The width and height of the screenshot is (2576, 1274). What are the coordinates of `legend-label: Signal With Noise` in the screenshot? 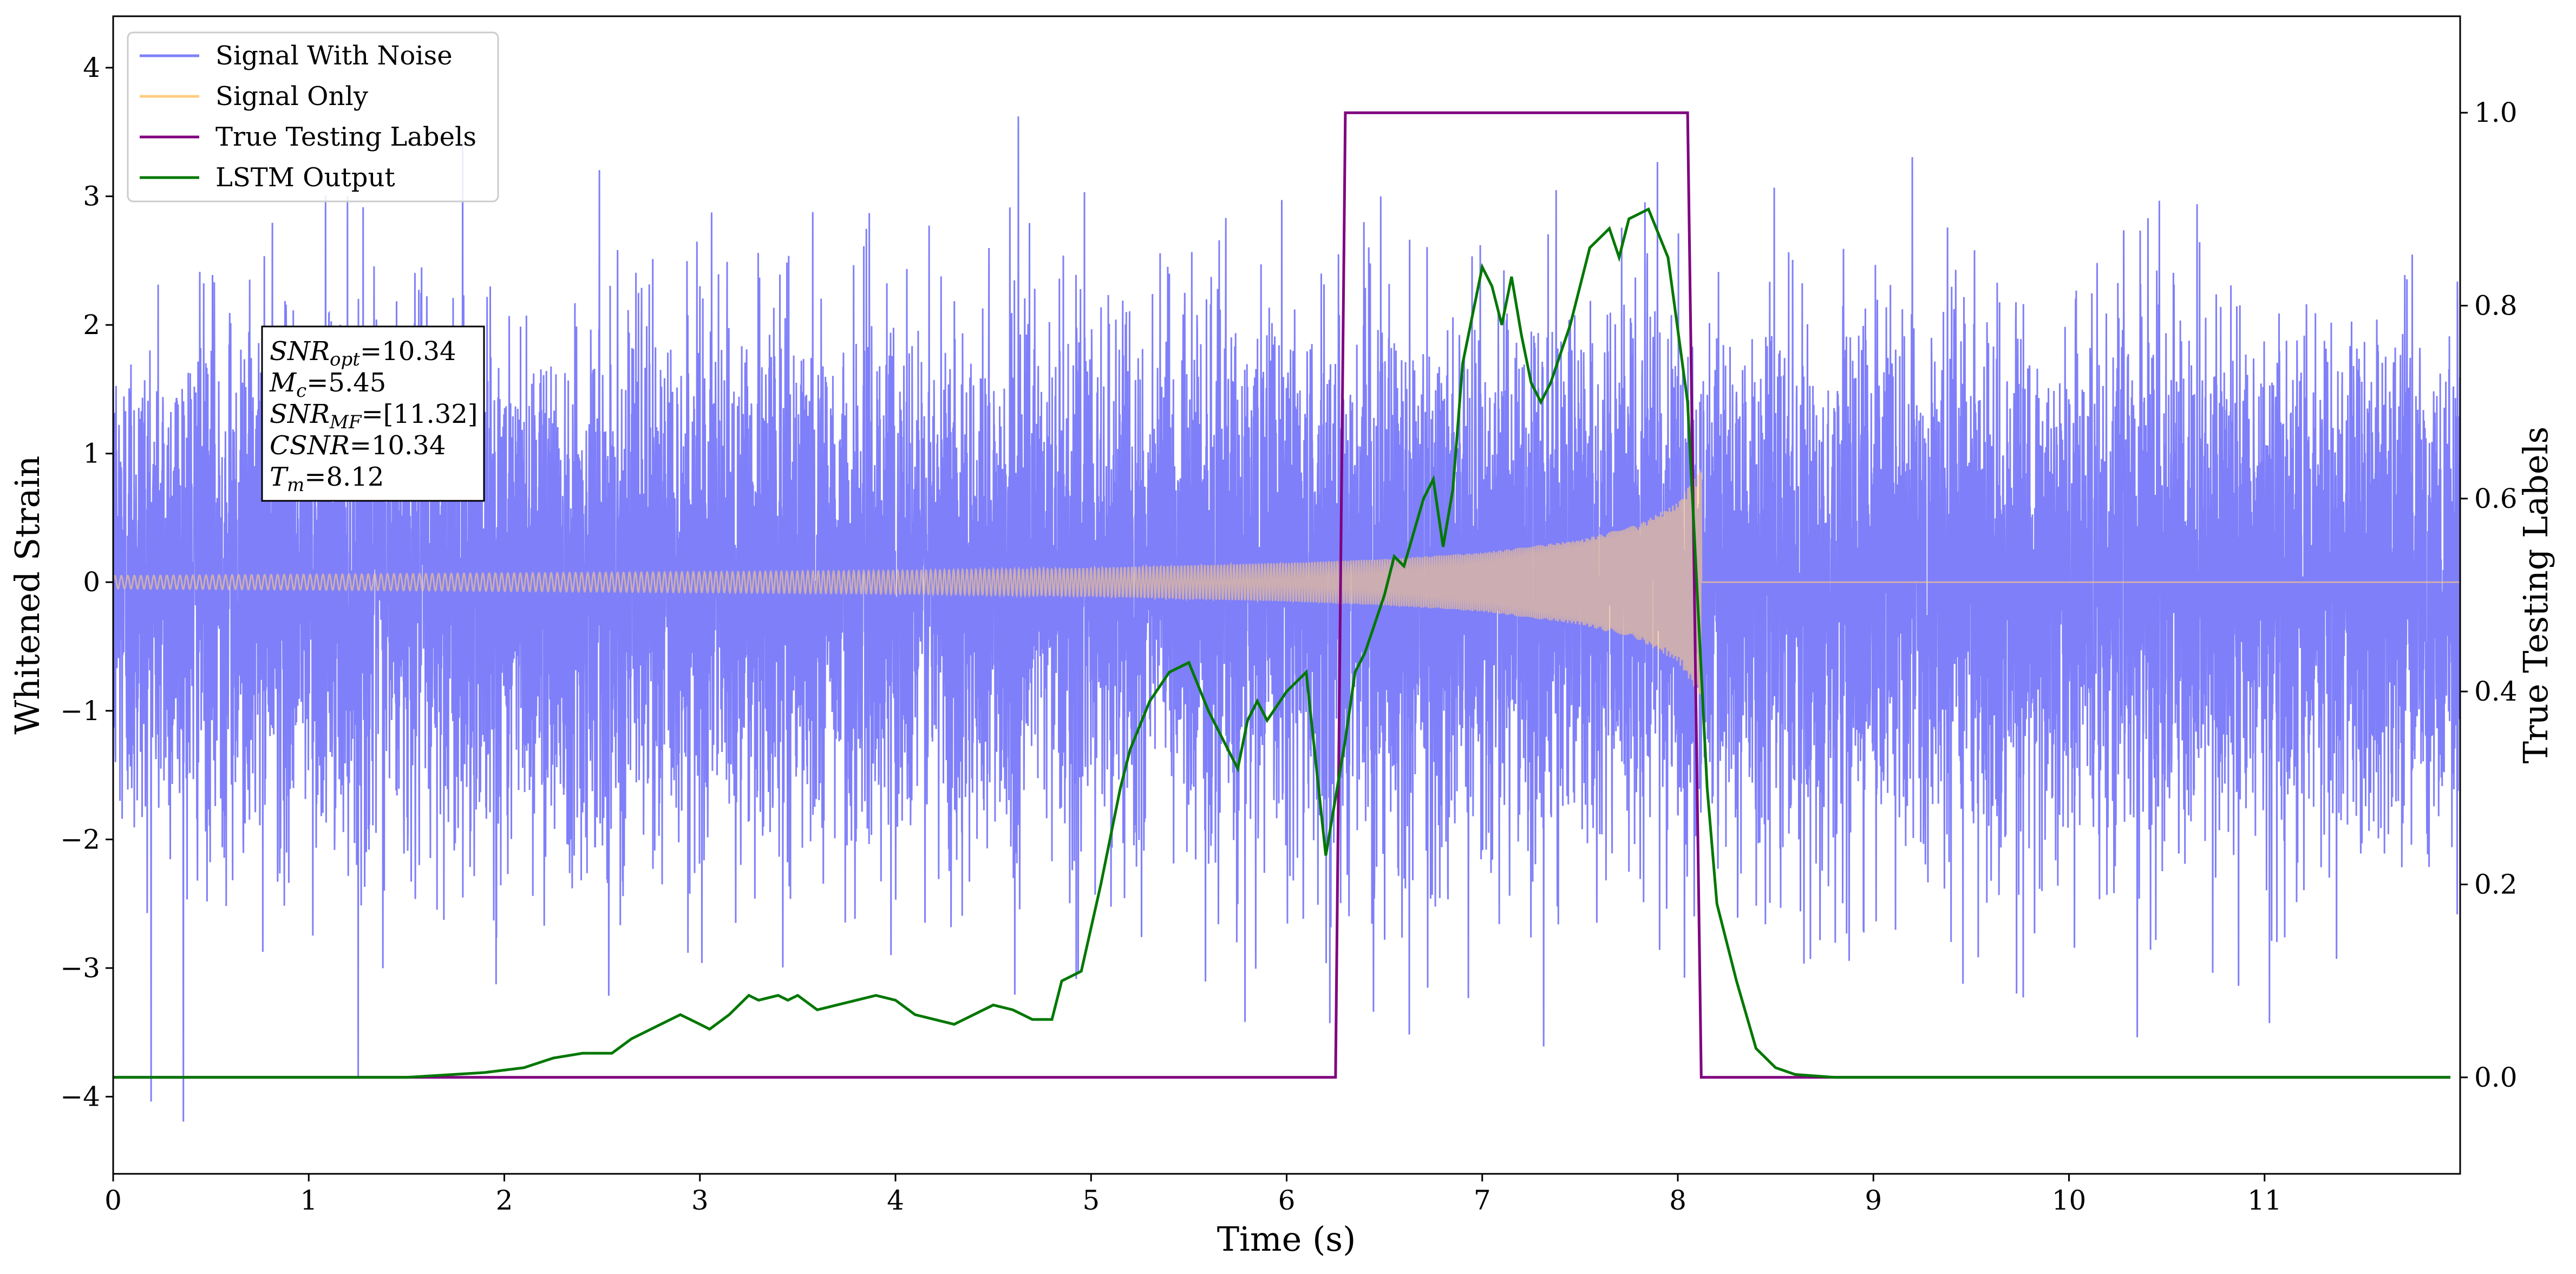 It's located at (334, 56).